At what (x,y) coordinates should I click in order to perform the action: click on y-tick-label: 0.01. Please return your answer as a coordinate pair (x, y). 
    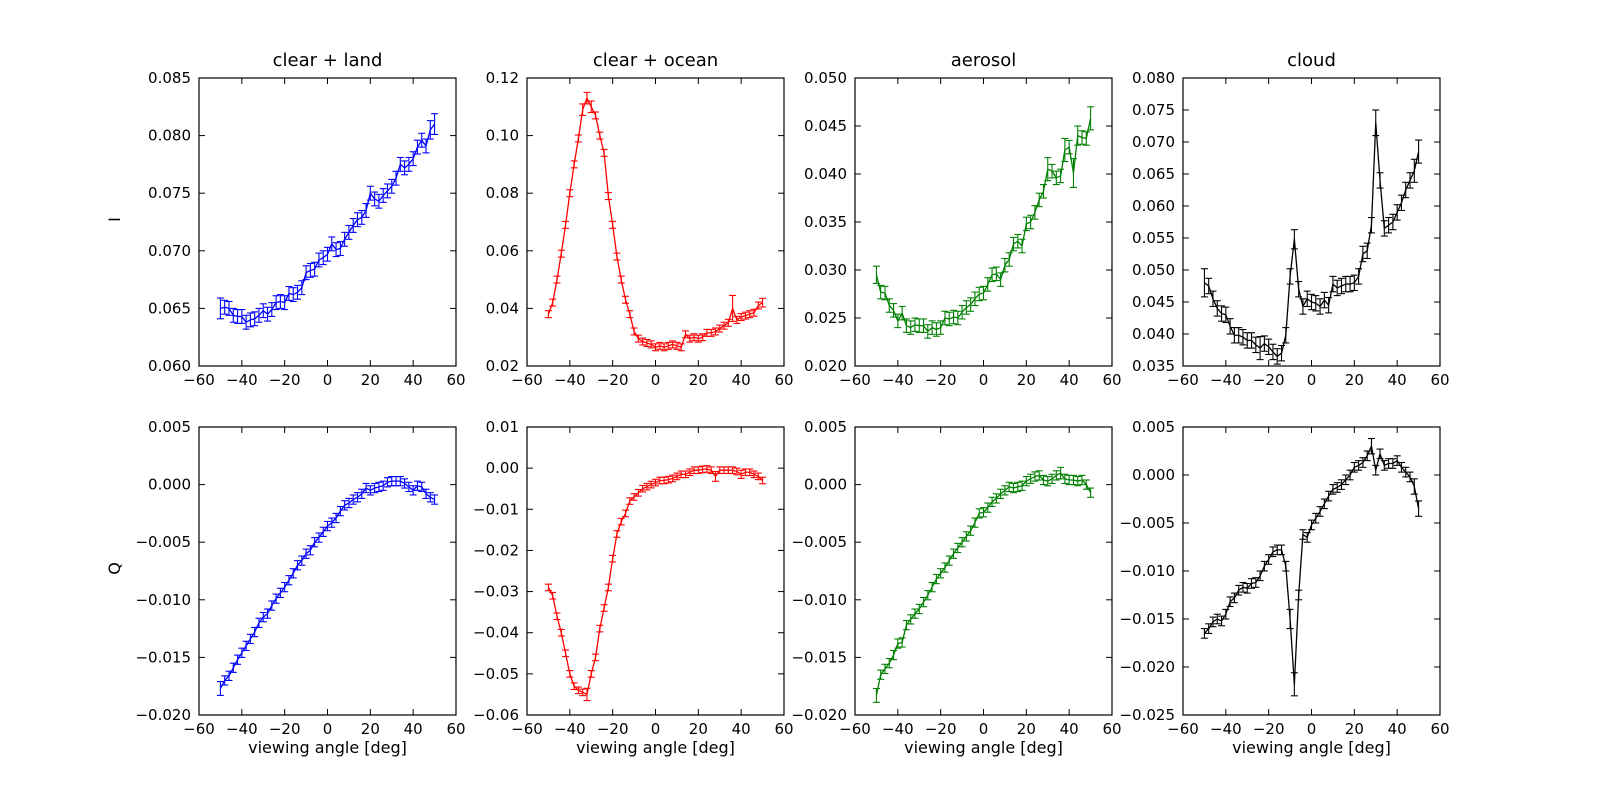
    Looking at the image, I should click on (502, 427).